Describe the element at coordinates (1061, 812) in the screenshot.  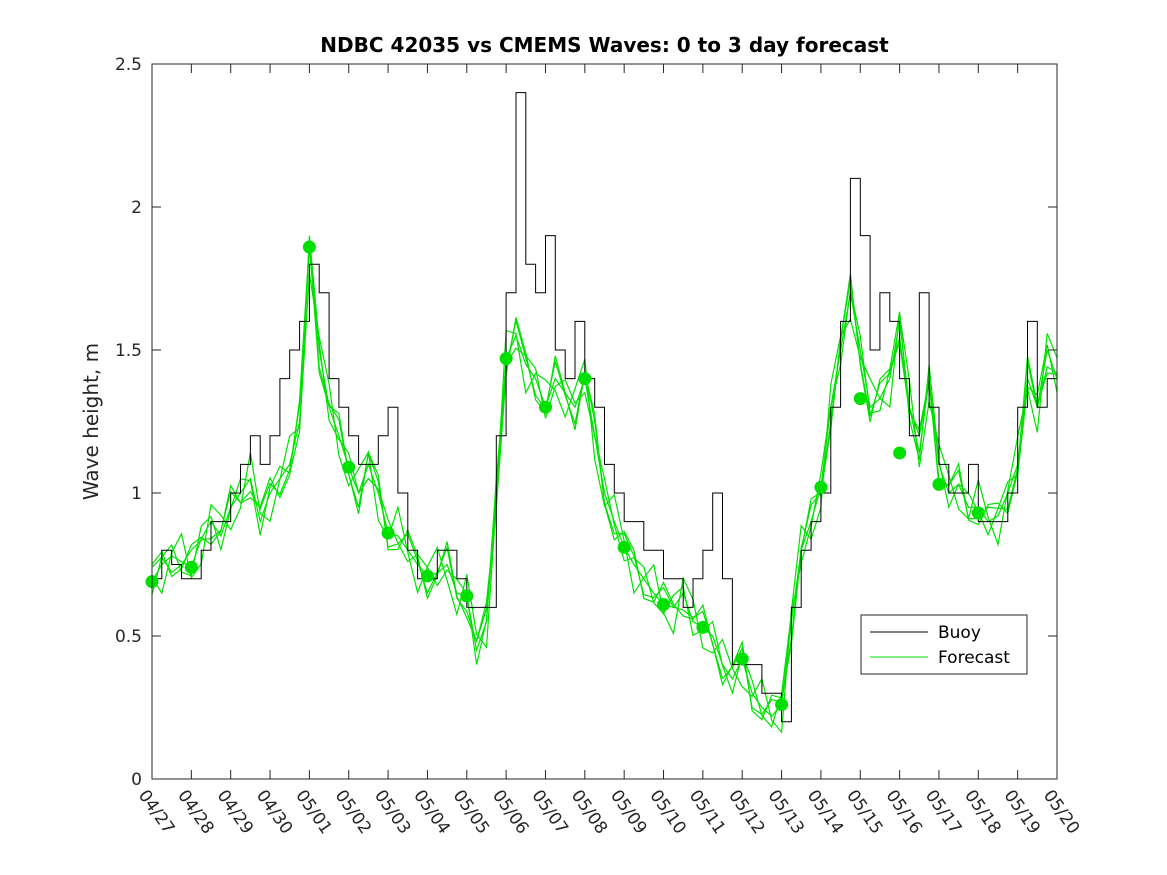
I see `x-tick-label: 05/20` at that location.